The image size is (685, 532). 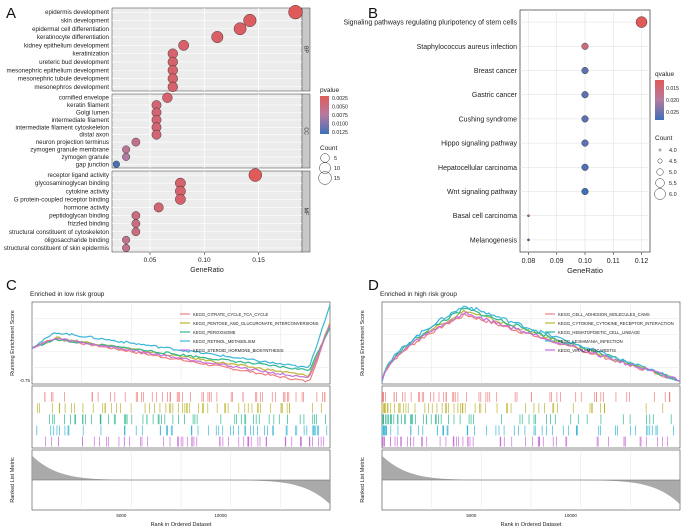 What do you see at coordinates (88, 191) in the screenshot?
I see `term-label: cytokine activity` at bounding box center [88, 191].